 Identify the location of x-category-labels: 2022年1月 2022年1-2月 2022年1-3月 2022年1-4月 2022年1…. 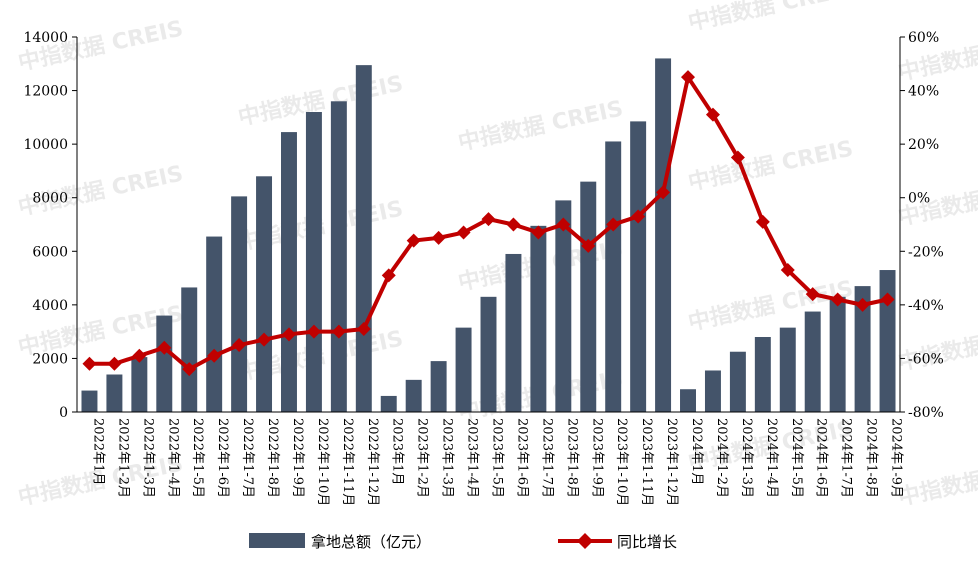
(496, 462).